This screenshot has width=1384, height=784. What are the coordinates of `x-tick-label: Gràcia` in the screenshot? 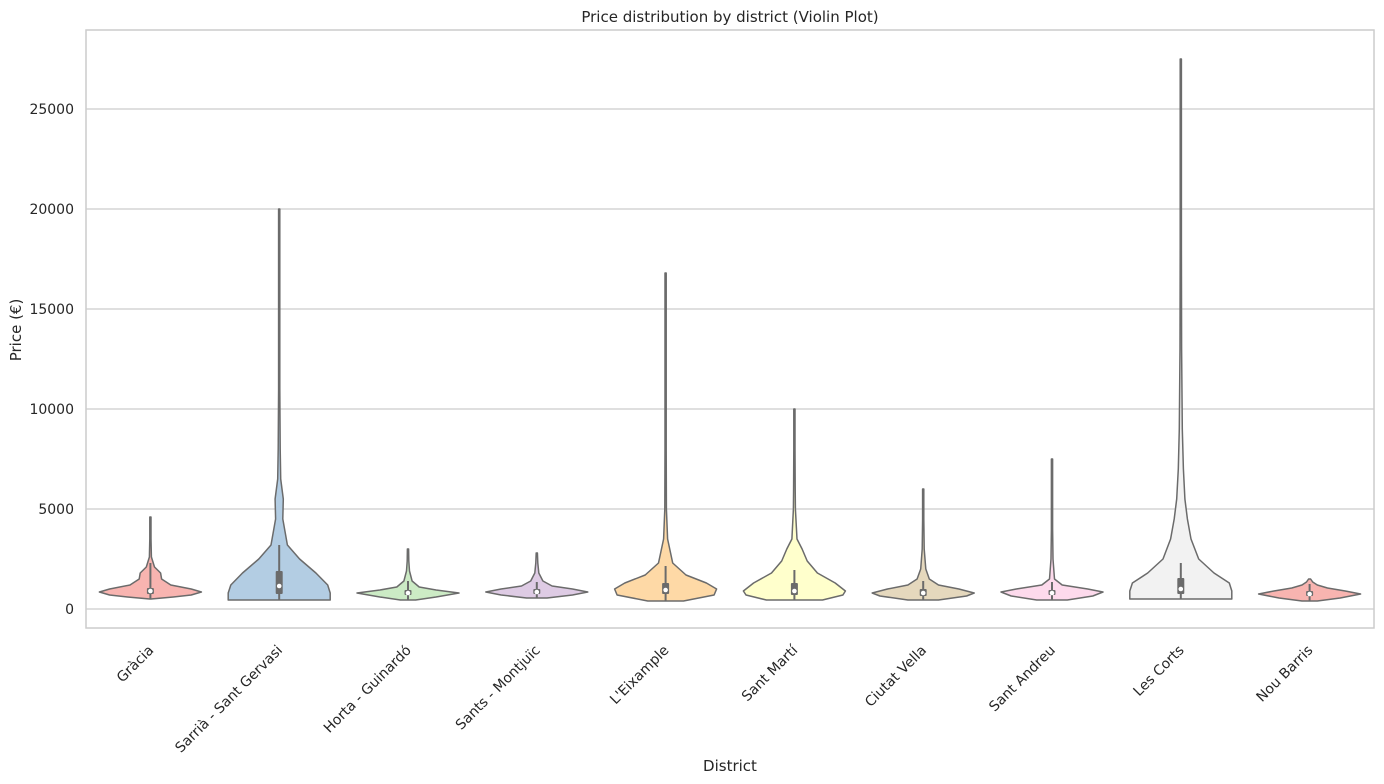 It's located at (135, 664).